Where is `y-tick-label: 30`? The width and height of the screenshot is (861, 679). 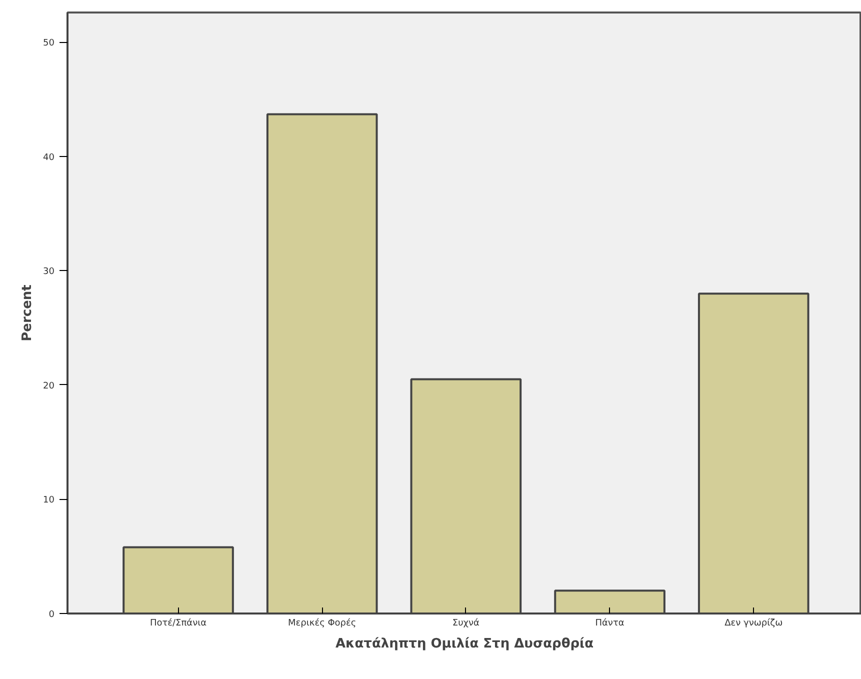 y-tick-label: 30 is located at coordinates (49, 272).